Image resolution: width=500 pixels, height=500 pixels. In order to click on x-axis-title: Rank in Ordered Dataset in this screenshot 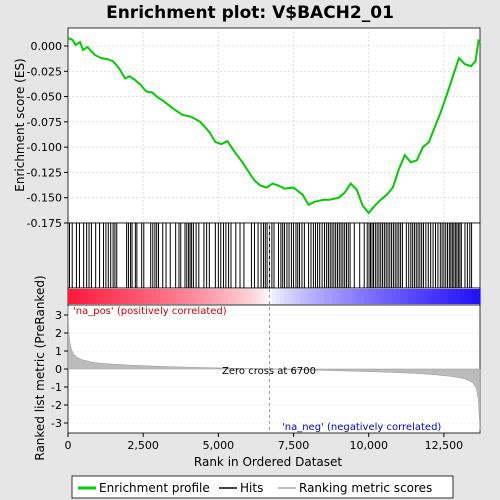, I will do `click(268, 462)`.